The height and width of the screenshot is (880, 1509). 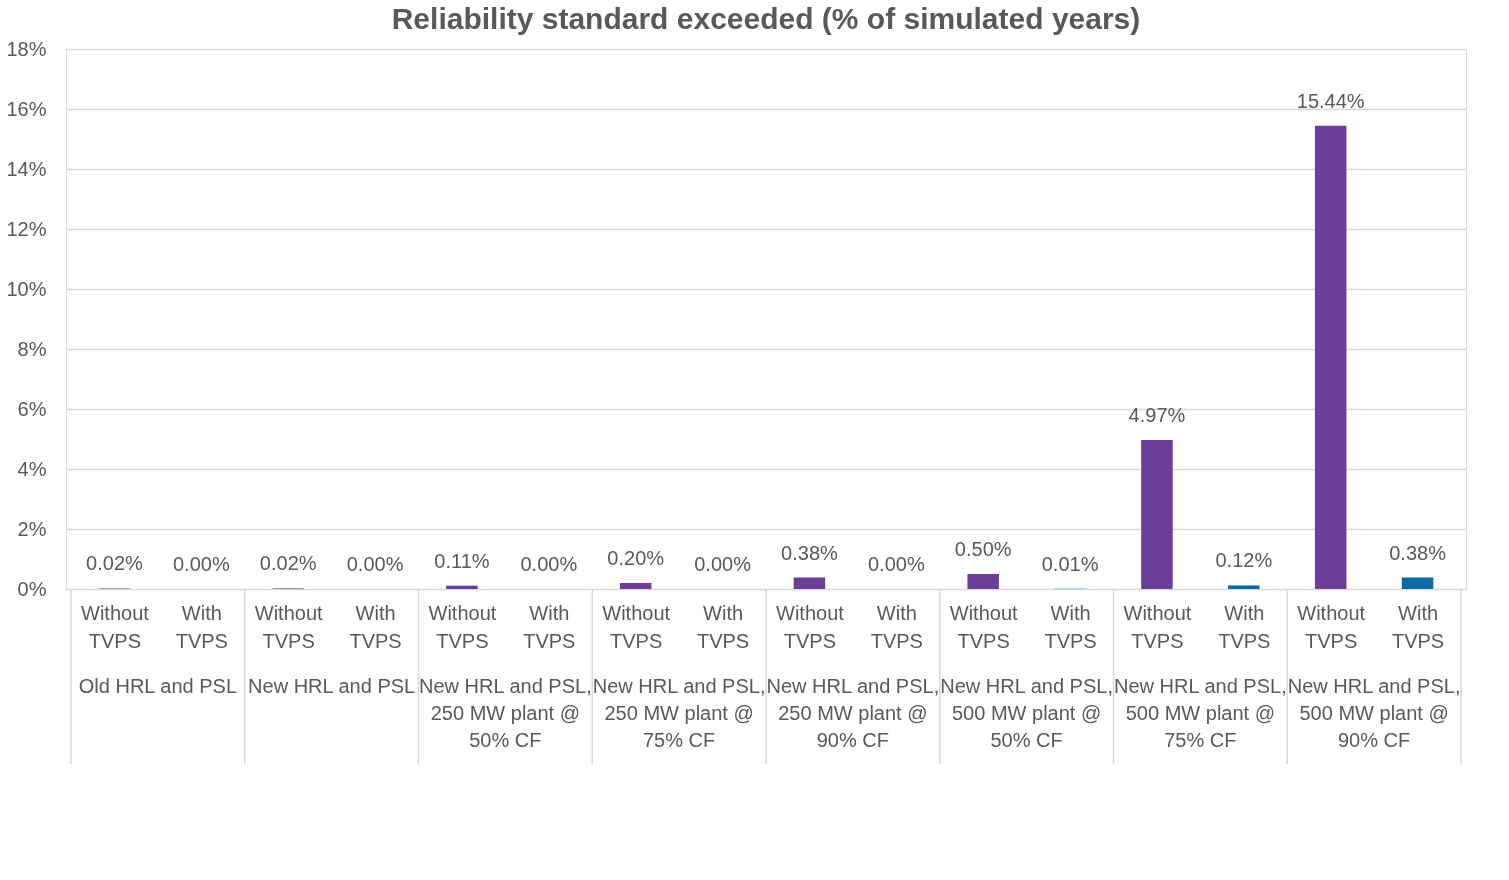 What do you see at coordinates (766, 18) in the screenshot?
I see `chart-title: Reliability standard exceeded (% of simulated years)` at bounding box center [766, 18].